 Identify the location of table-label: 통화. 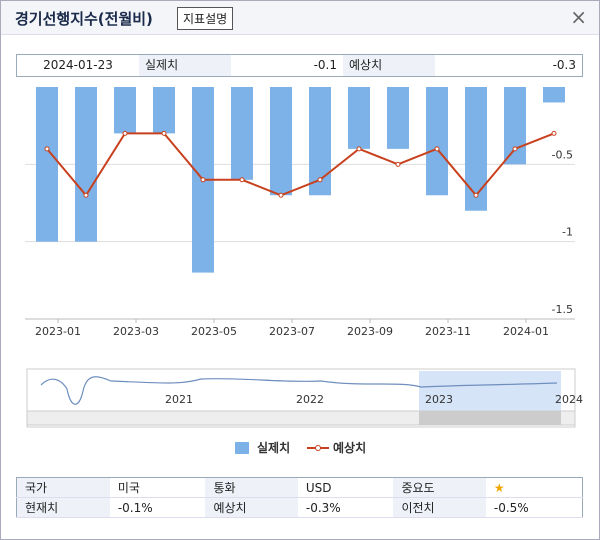
(251, 487).